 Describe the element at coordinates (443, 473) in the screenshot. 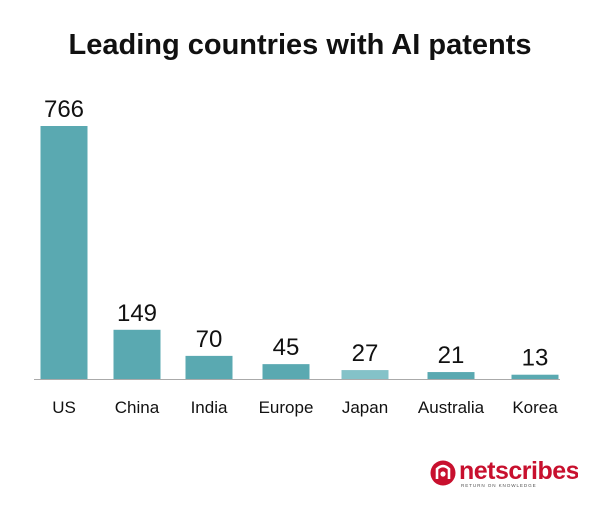

I see `netscribes-logo-icon` at that location.